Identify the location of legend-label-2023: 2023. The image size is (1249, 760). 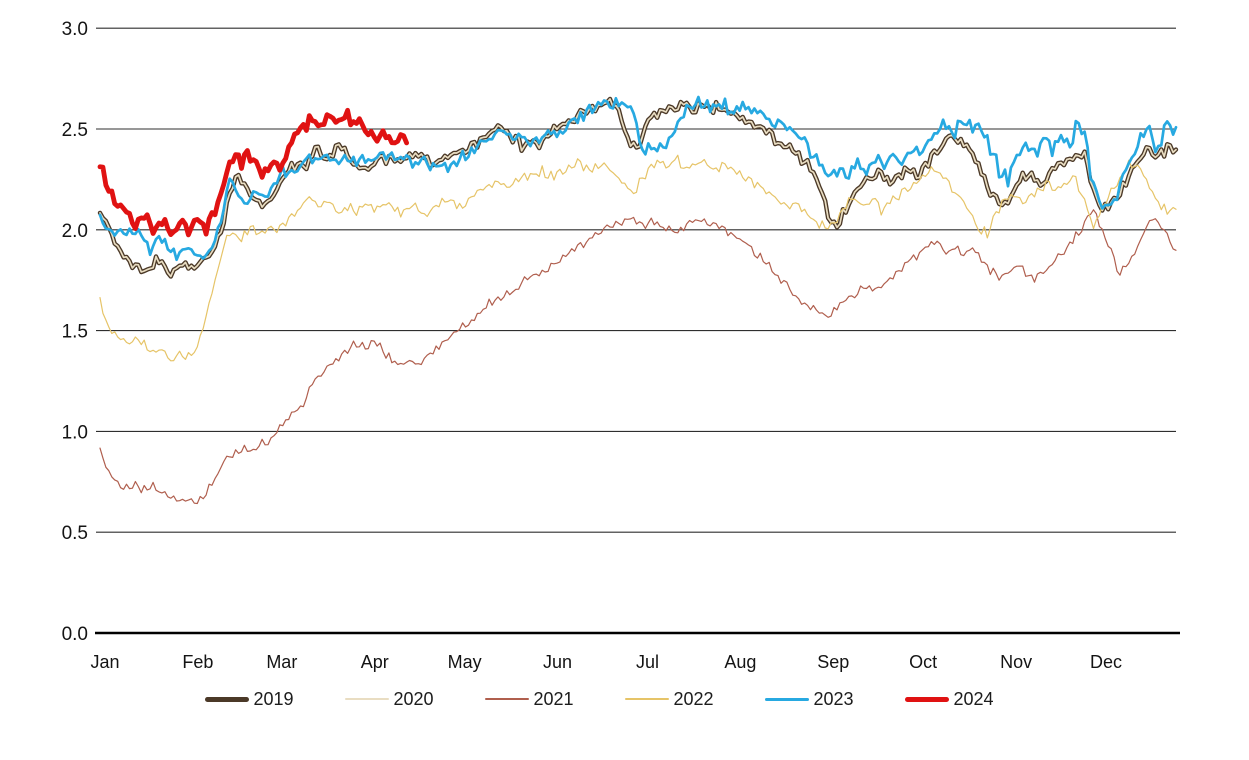
(833, 699).